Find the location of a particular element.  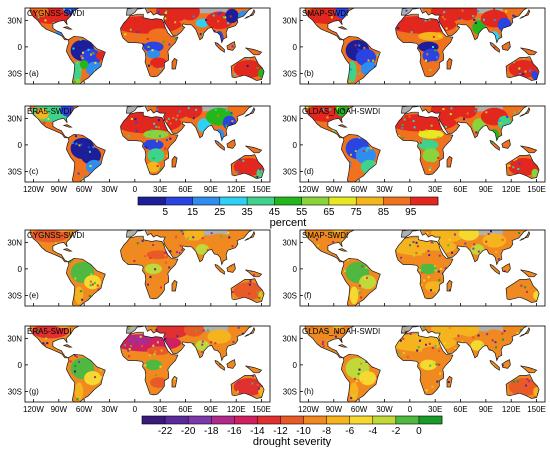

colorbar-tick-label: -10 is located at coordinates (303, 431).